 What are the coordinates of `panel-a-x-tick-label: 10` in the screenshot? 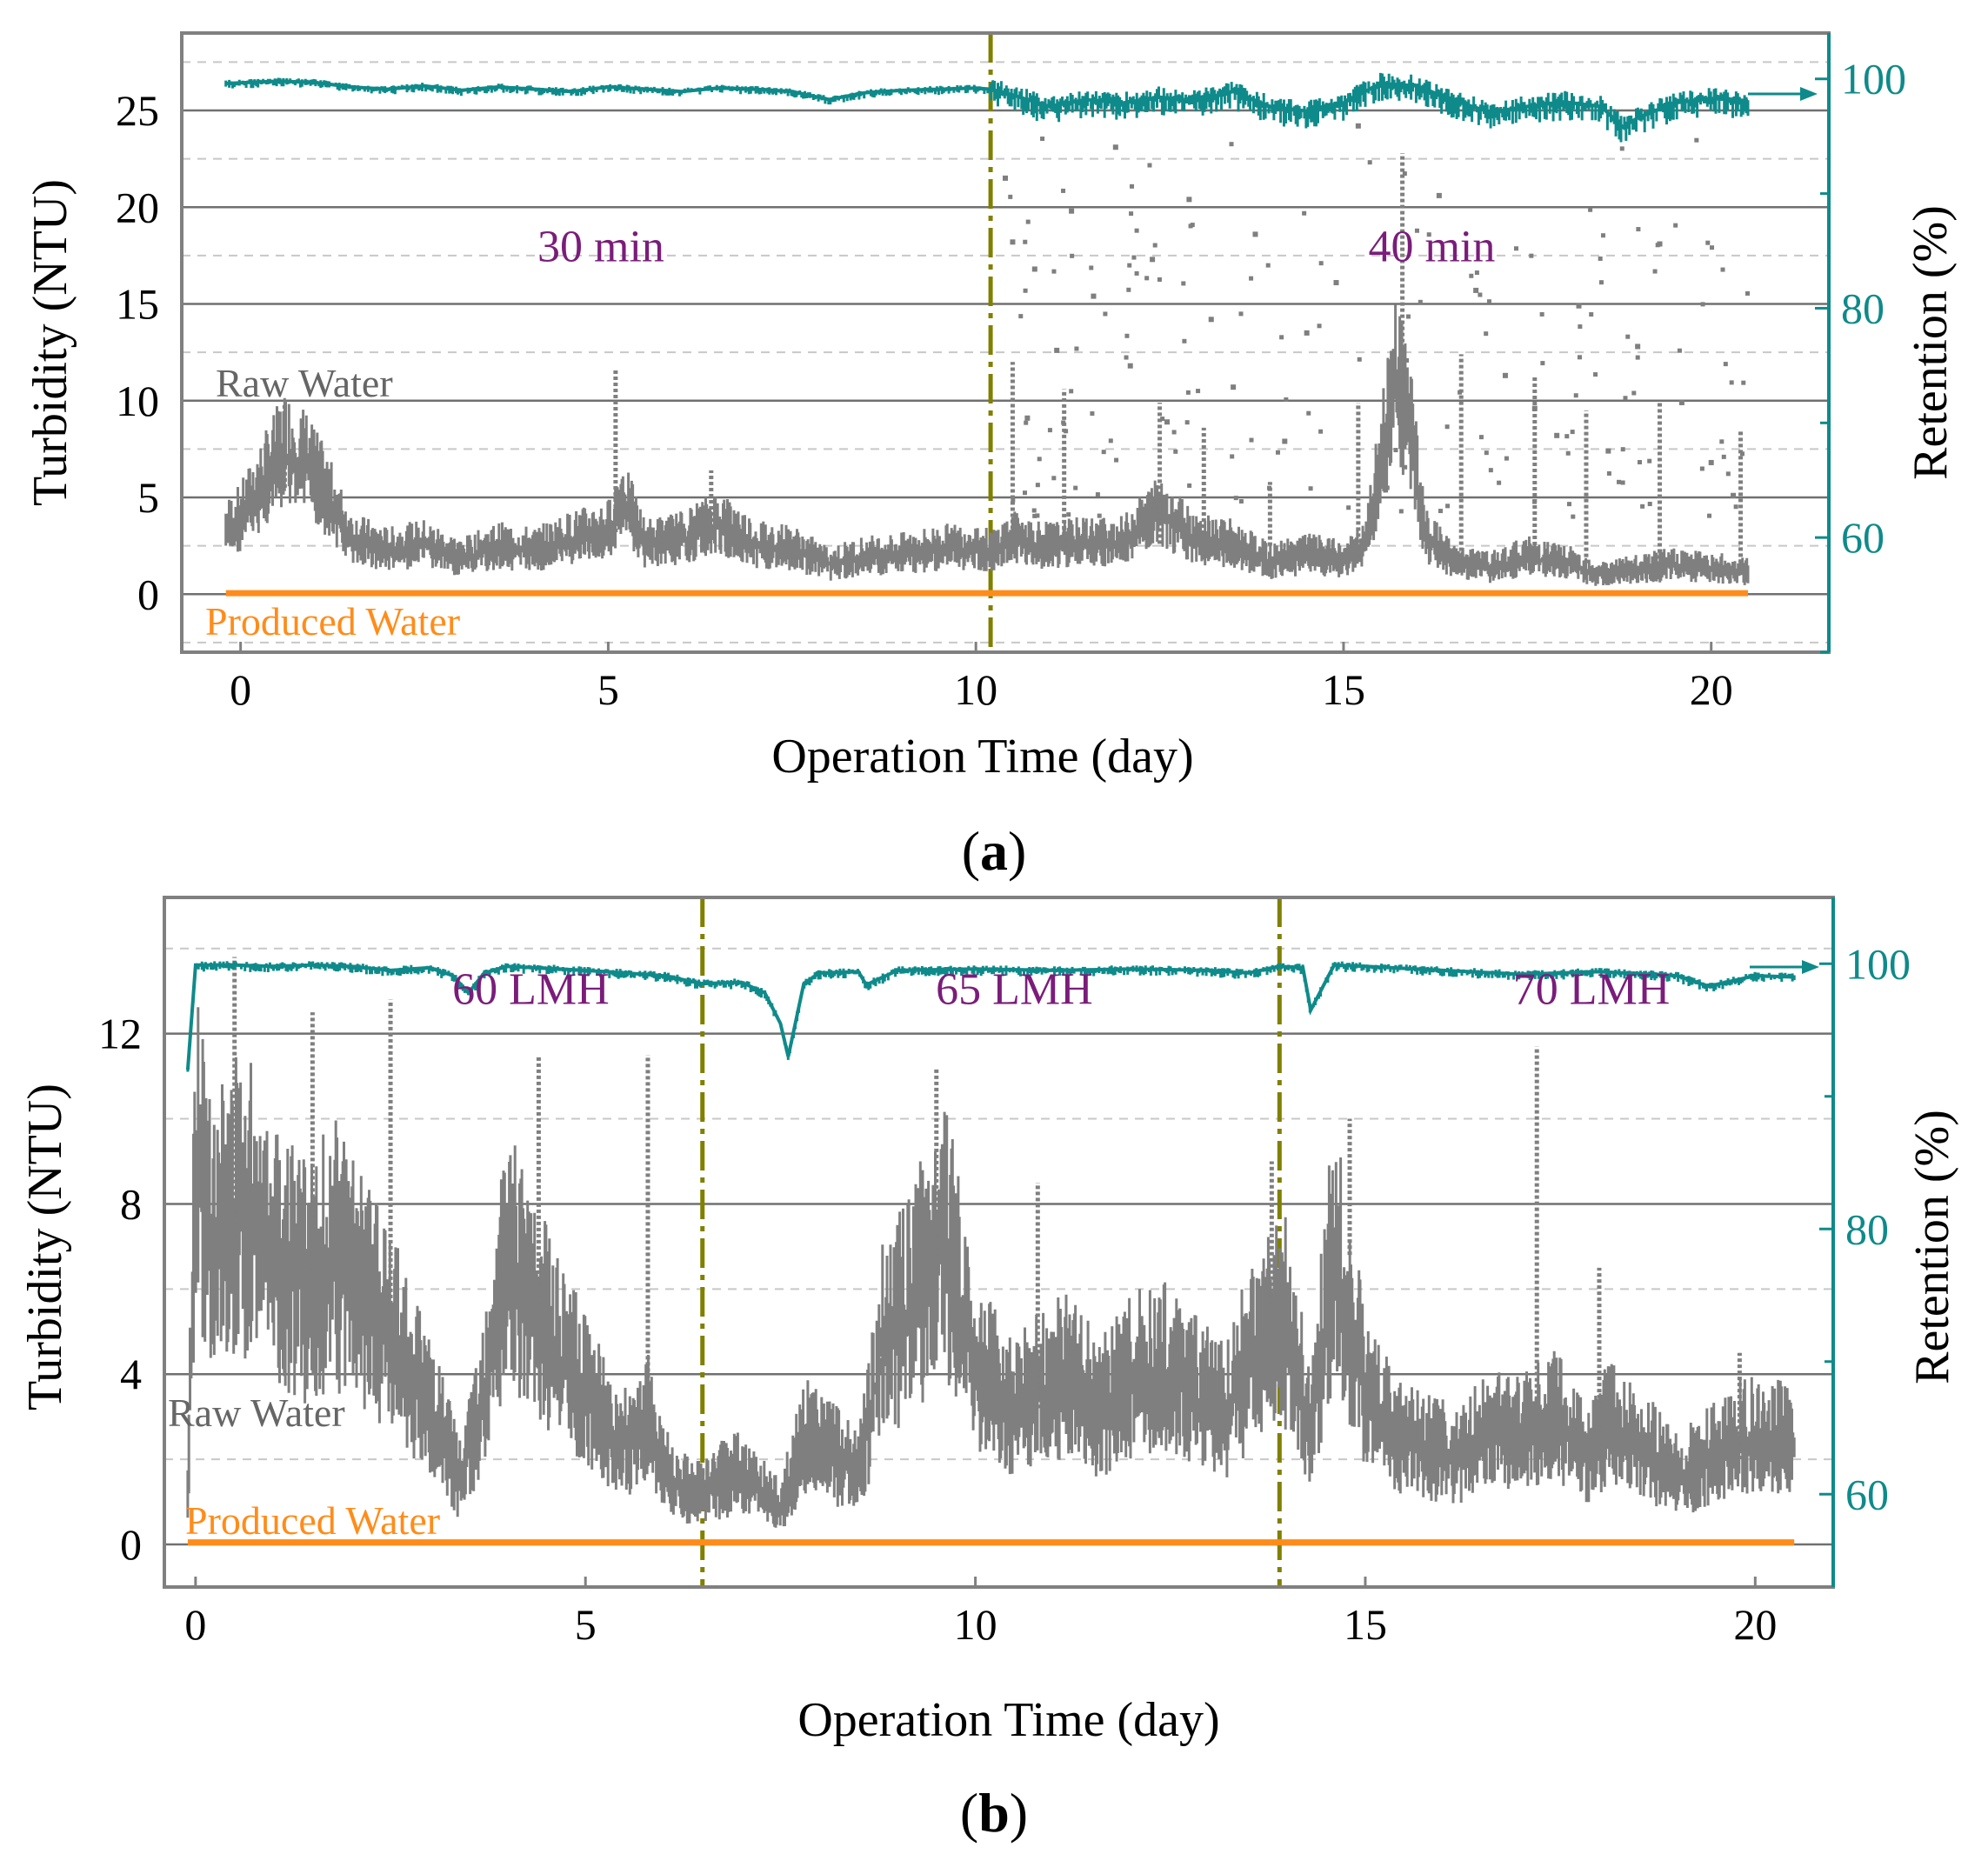 It's located at (975, 689).